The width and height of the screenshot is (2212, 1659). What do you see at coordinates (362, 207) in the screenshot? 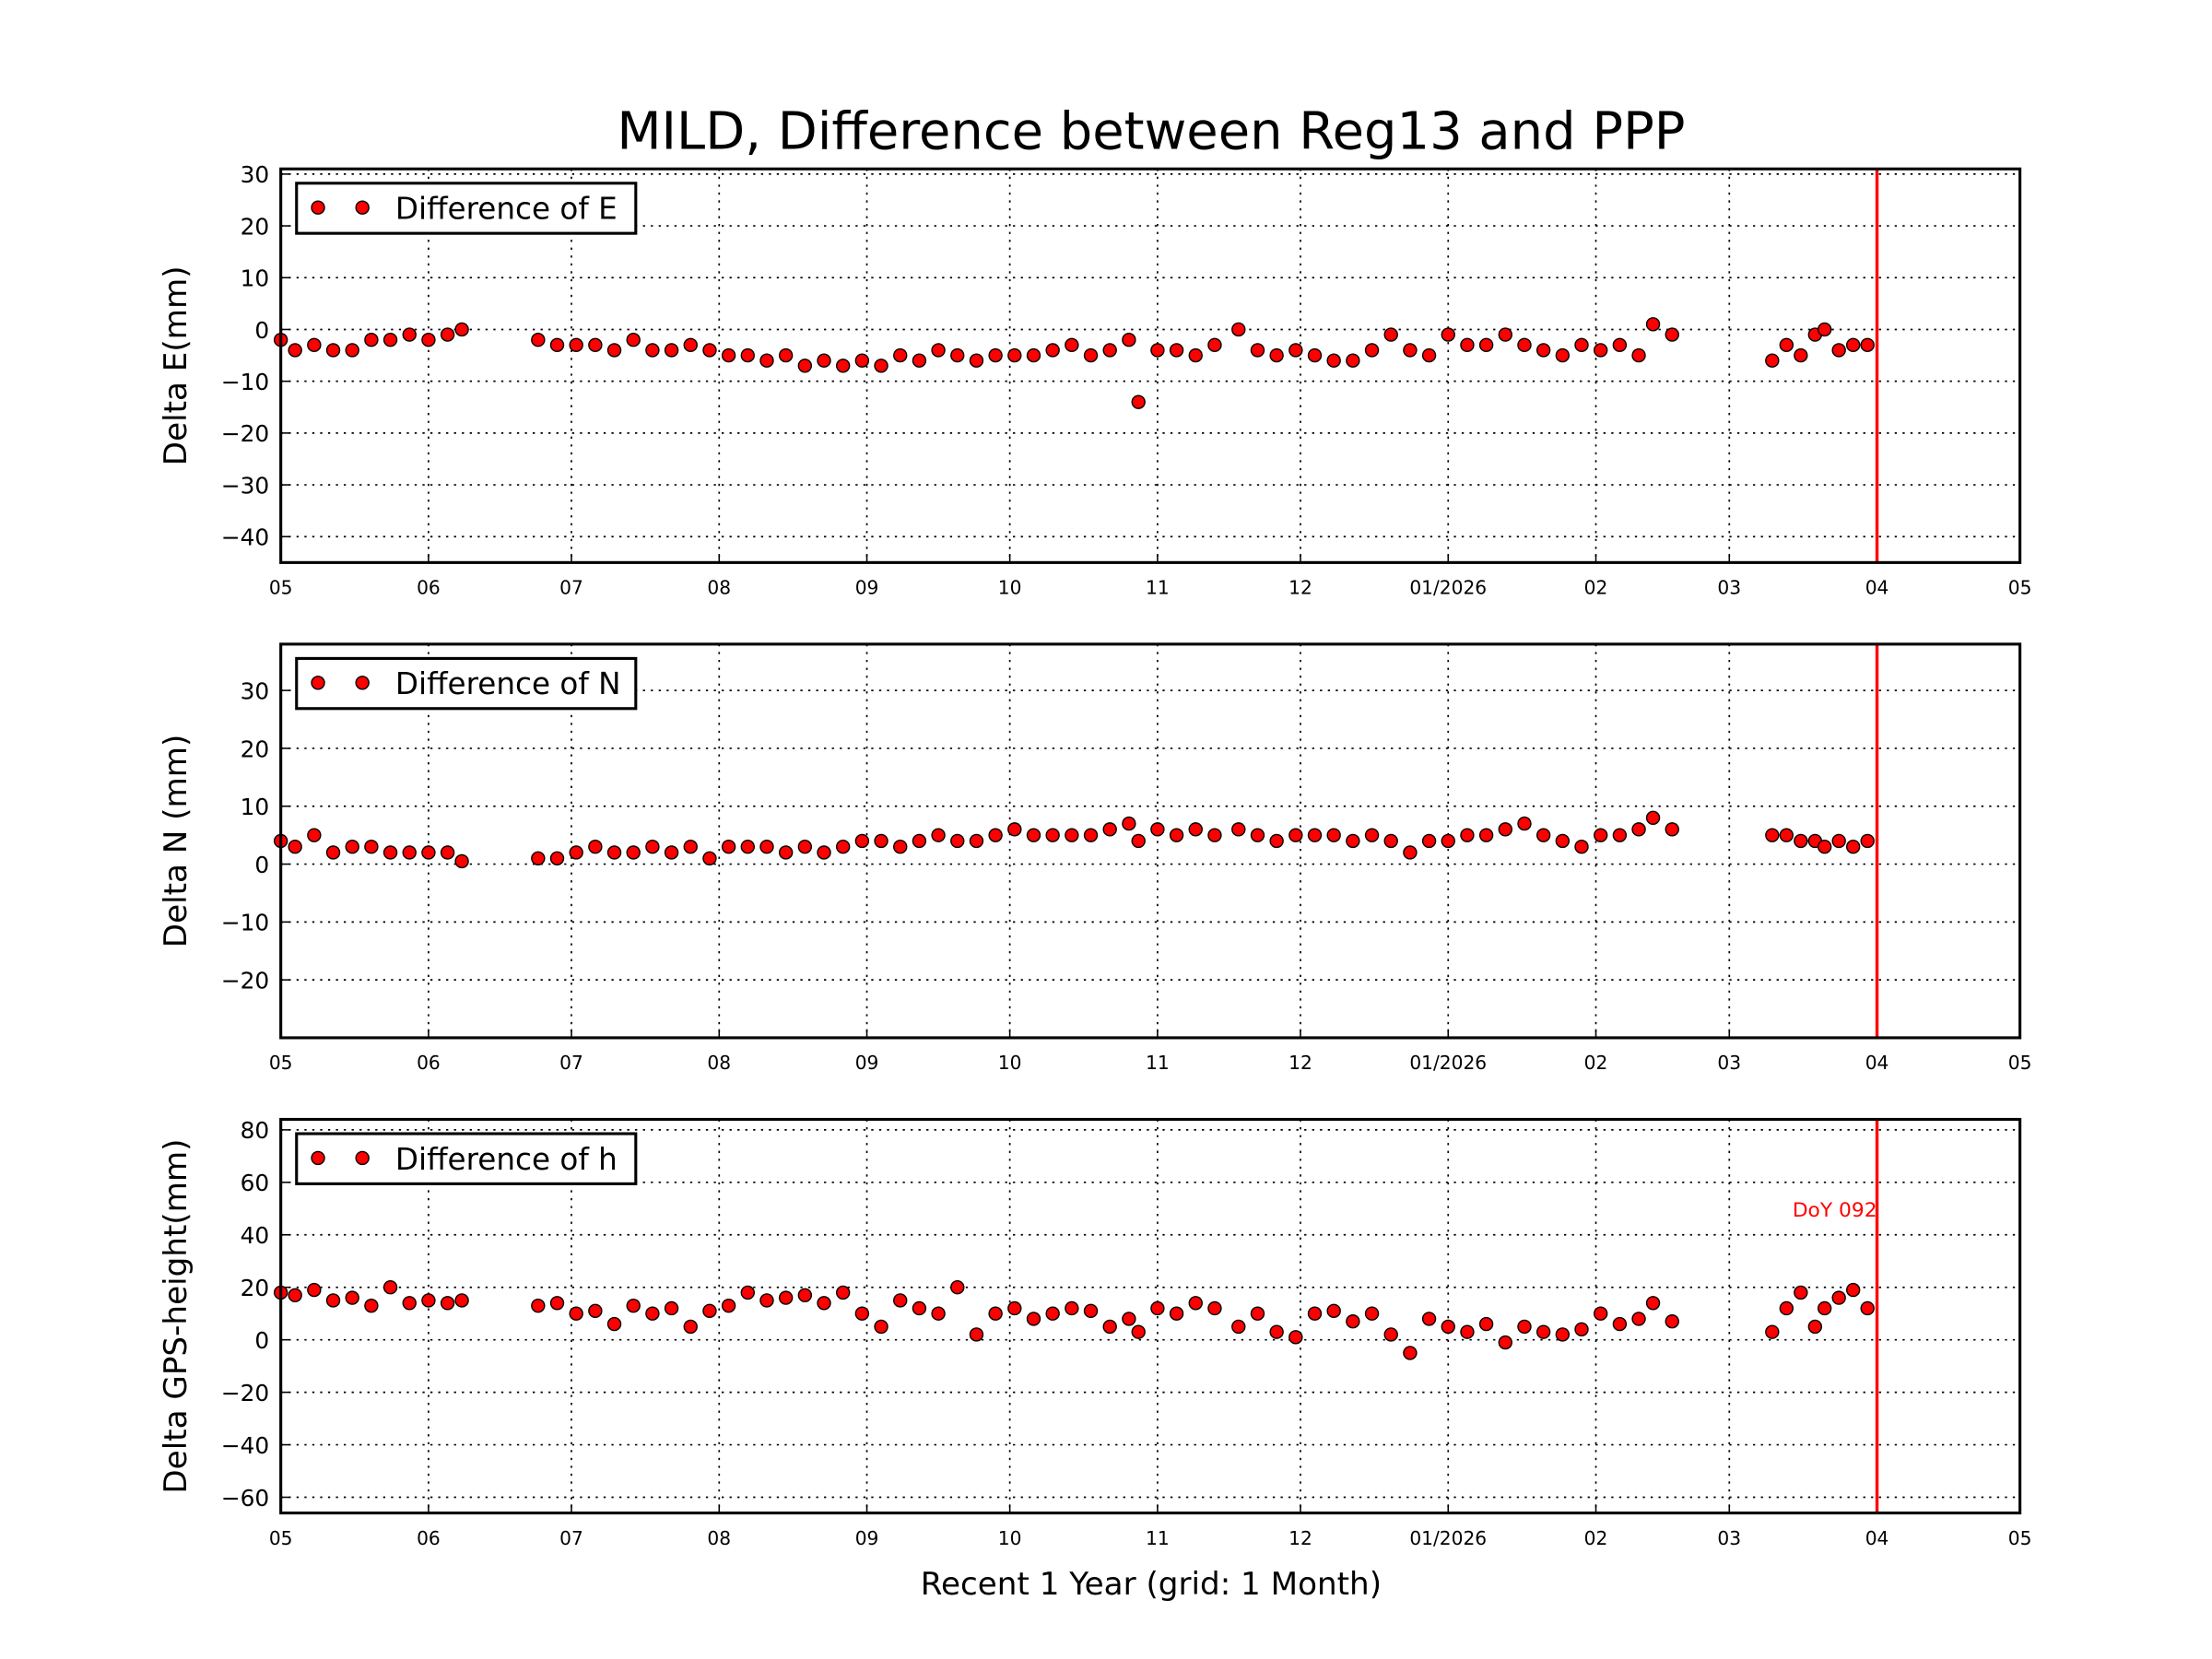
I see `legend-marker` at bounding box center [362, 207].